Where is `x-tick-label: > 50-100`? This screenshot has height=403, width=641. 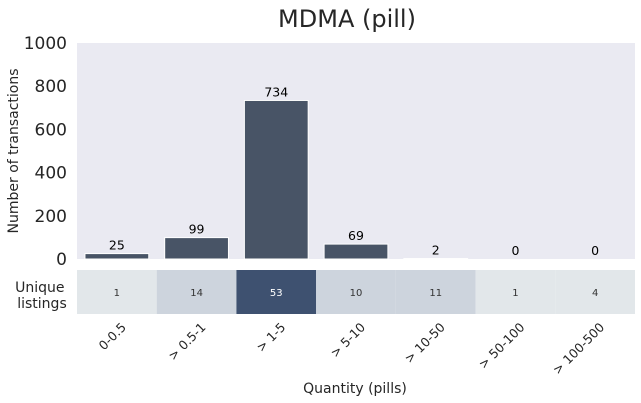 x-tick-label: > 50-100 is located at coordinates (501, 345).